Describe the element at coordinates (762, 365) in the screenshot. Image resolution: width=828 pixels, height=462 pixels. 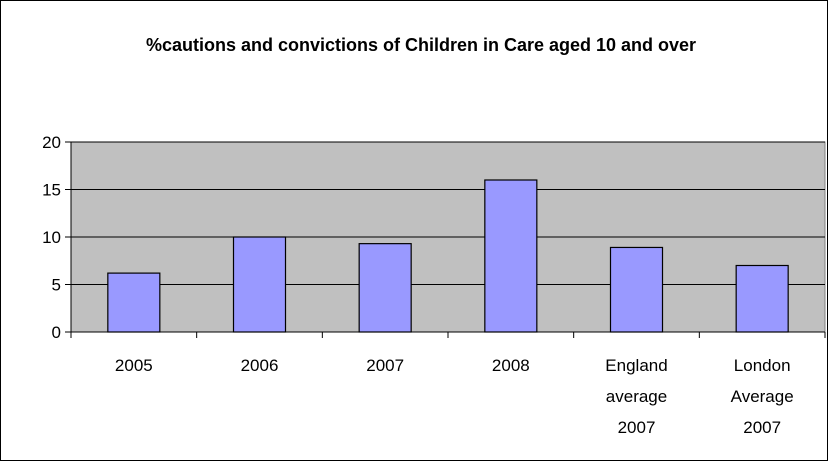
I see `x-tick-label: London` at that location.